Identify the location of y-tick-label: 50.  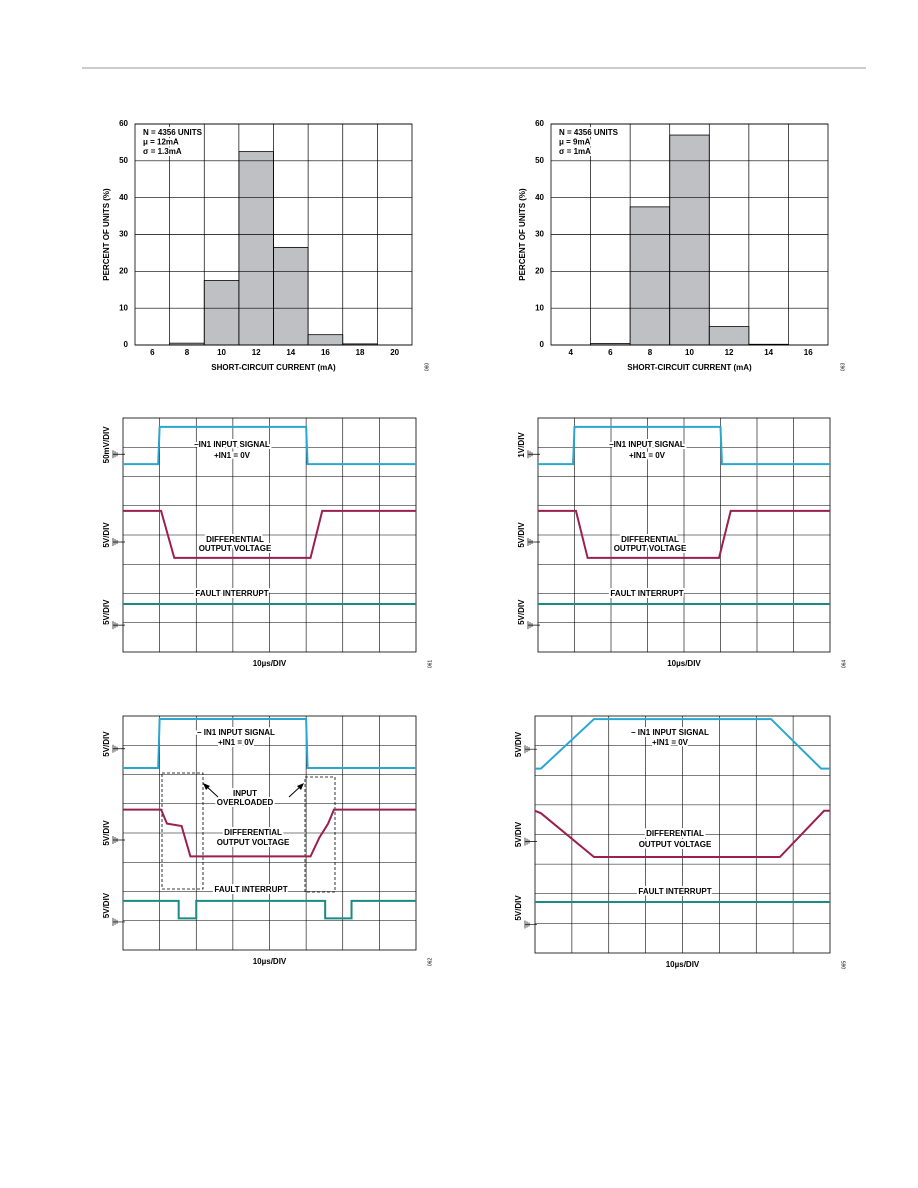
(539, 160).